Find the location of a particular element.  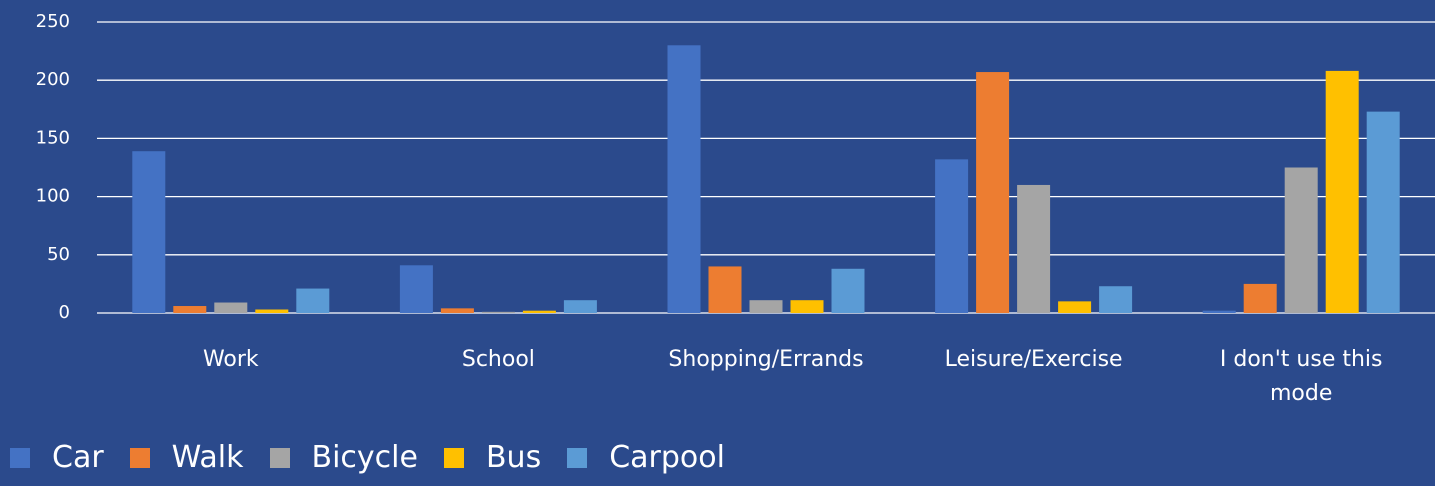

y-tick-label: 200 is located at coordinates (53, 79).